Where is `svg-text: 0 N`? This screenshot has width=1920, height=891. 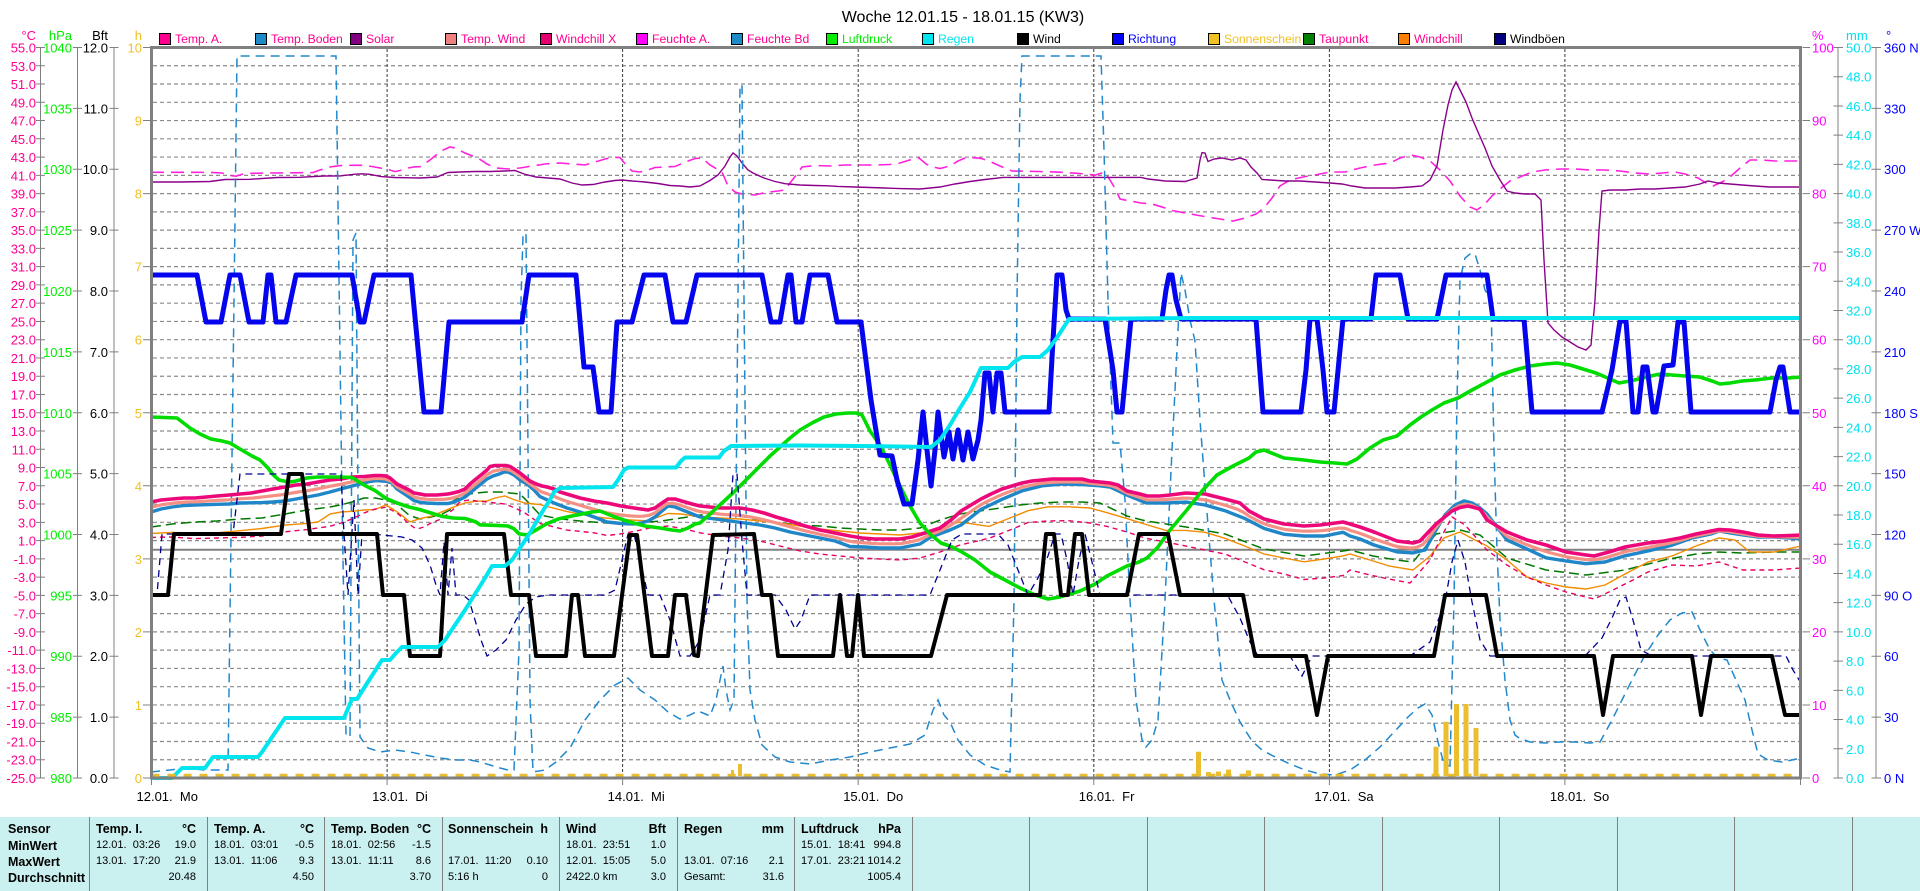
svg-text: 0 N is located at coordinates (1894, 778).